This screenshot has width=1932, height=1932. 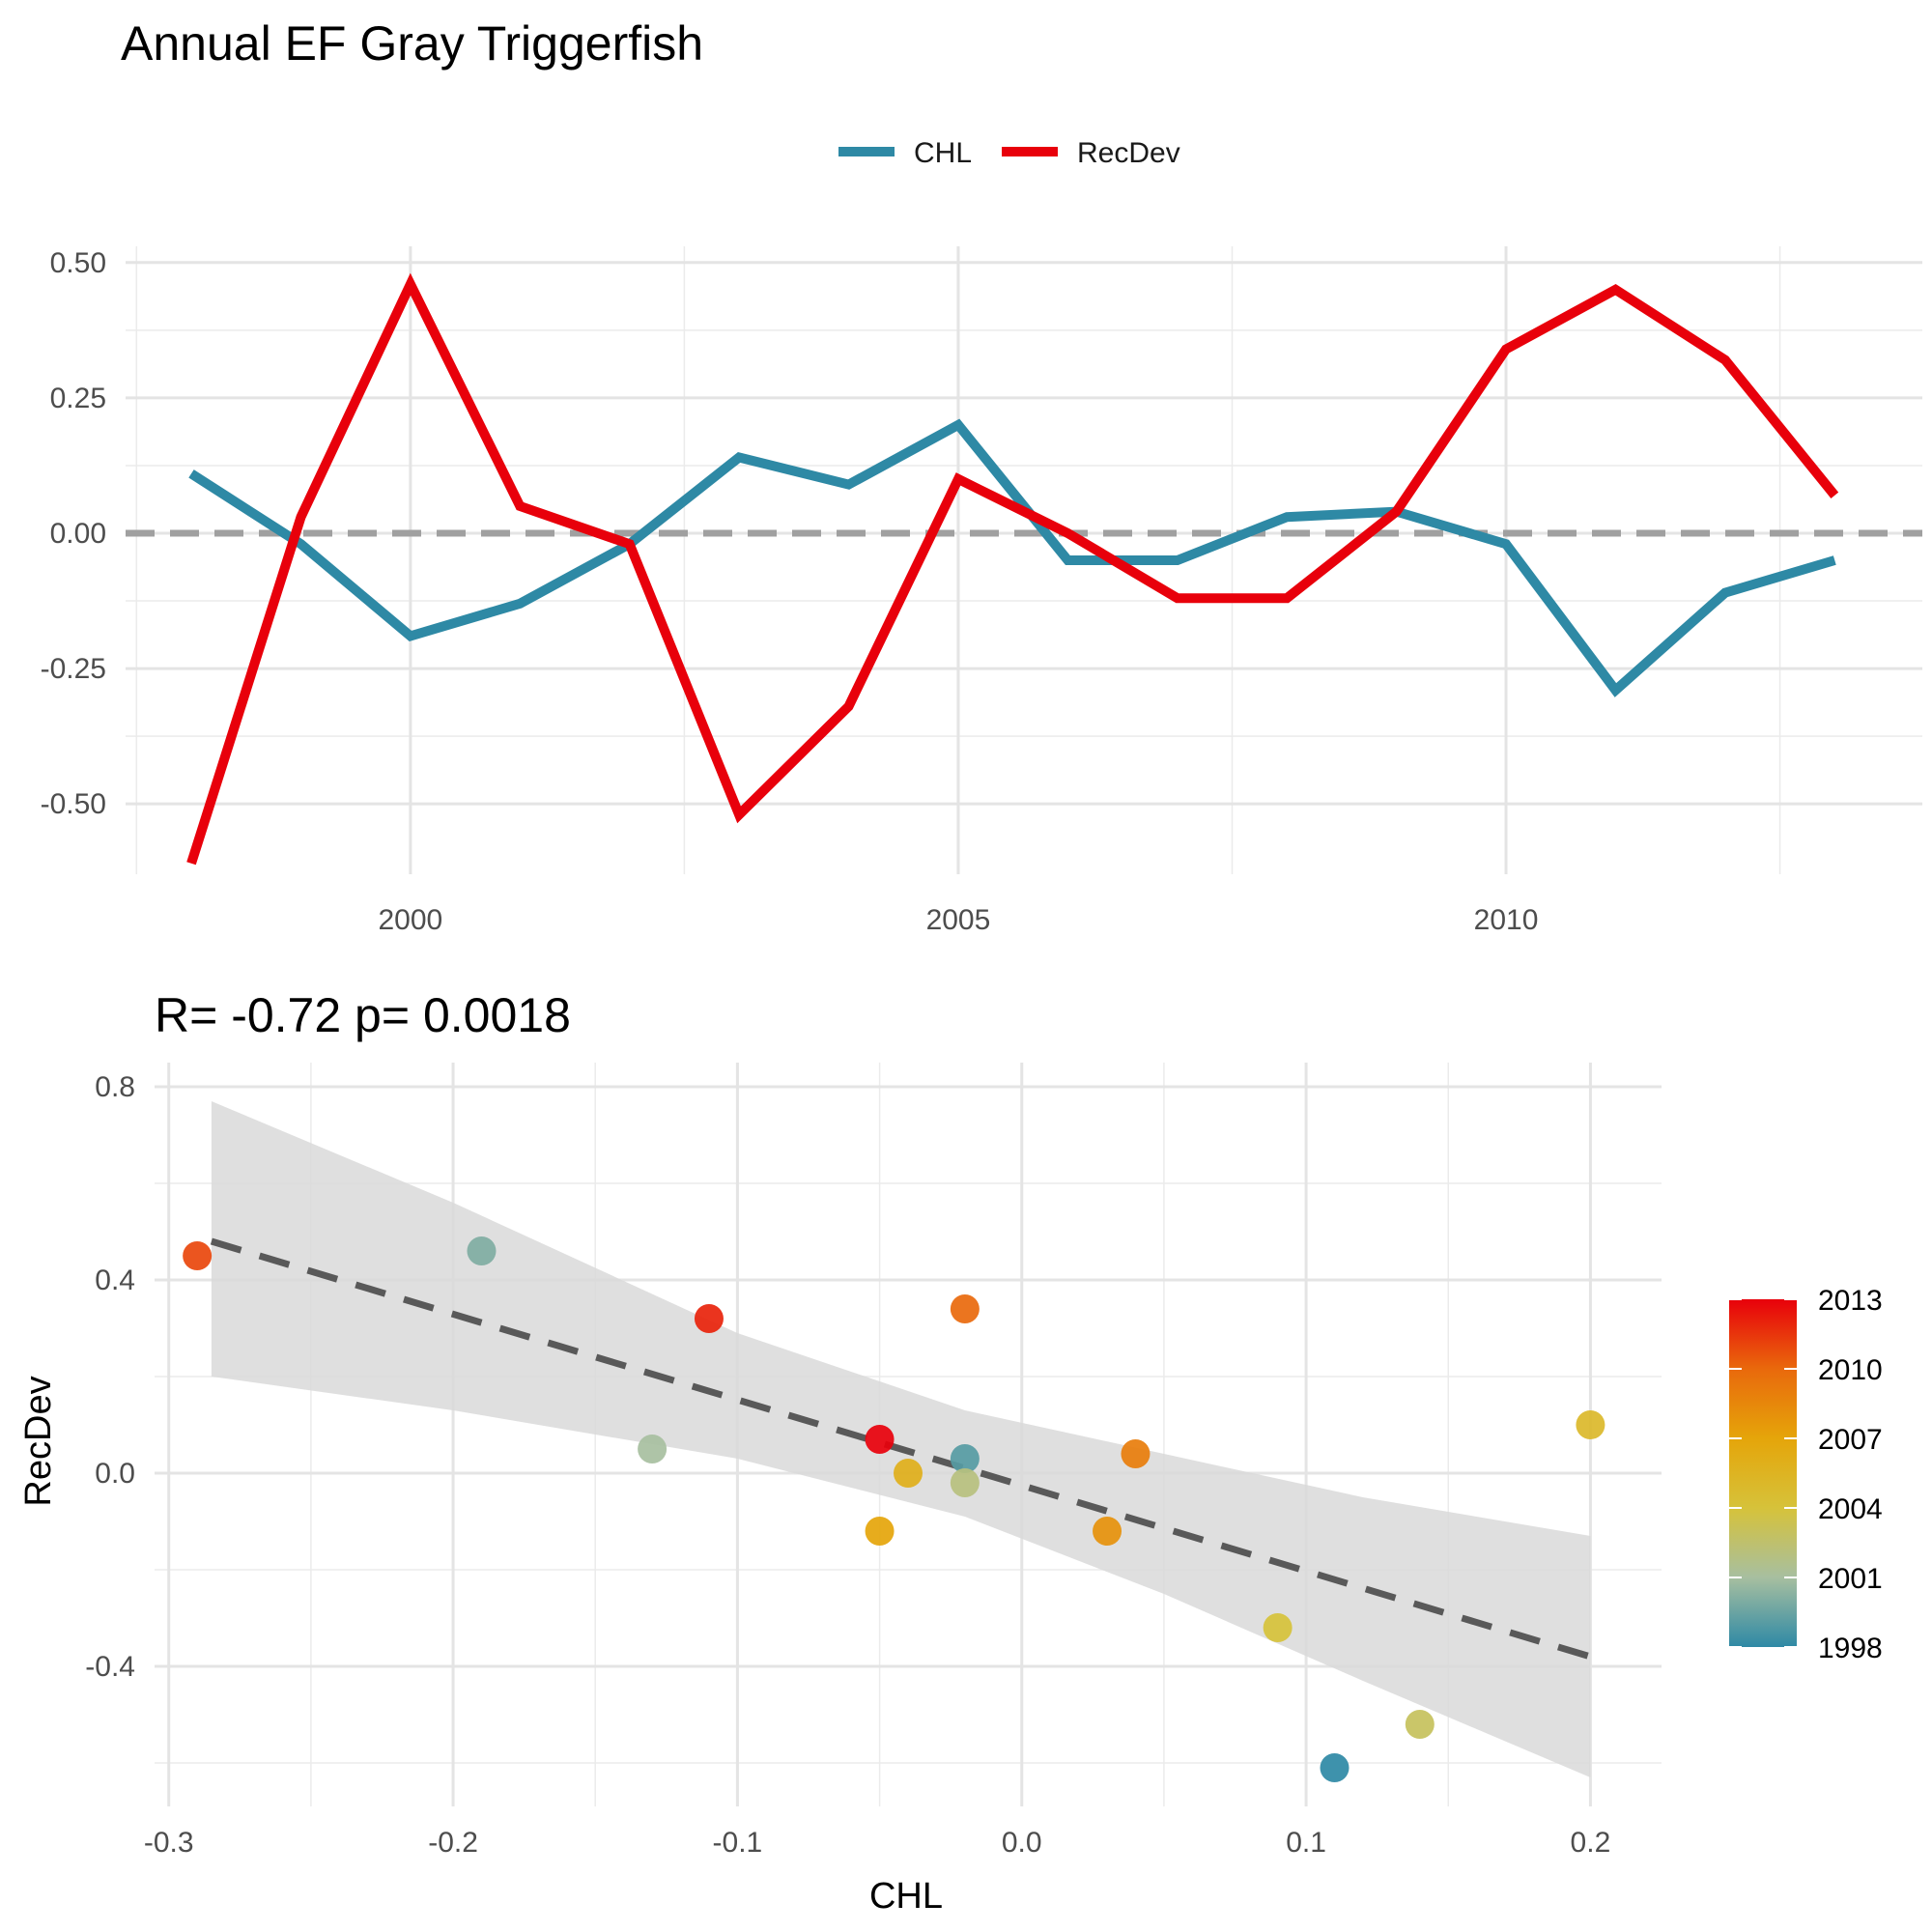 What do you see at coordinates (453, 1843) in the screenshot?
I see `x-tick-label: -0.2` at bounding box center [453, 1843].